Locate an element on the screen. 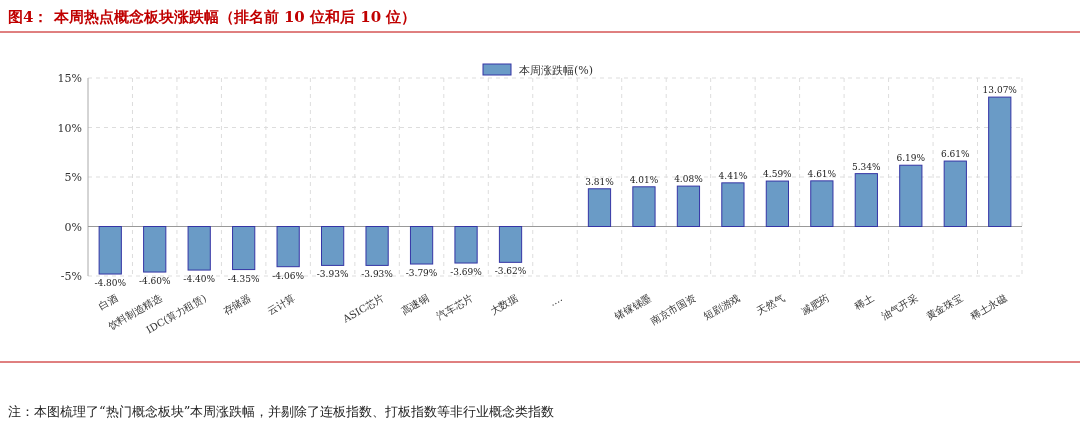 Image resolution: width=1080 pixels, height=430 pixels. x-tick-label: 短剧游戏 is located at coordinates (721, 307).